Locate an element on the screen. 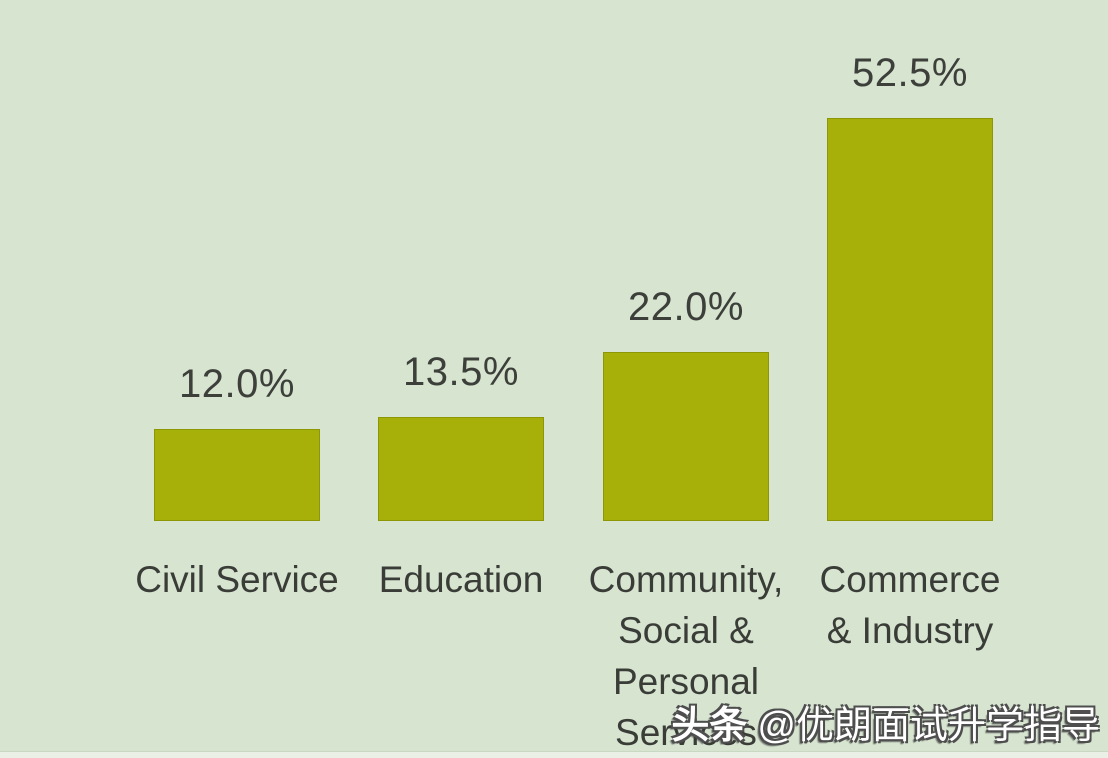 The width and height of the screenshot is (1108, 758). category-label-line: Commerce is located at coordinates (910, 579).